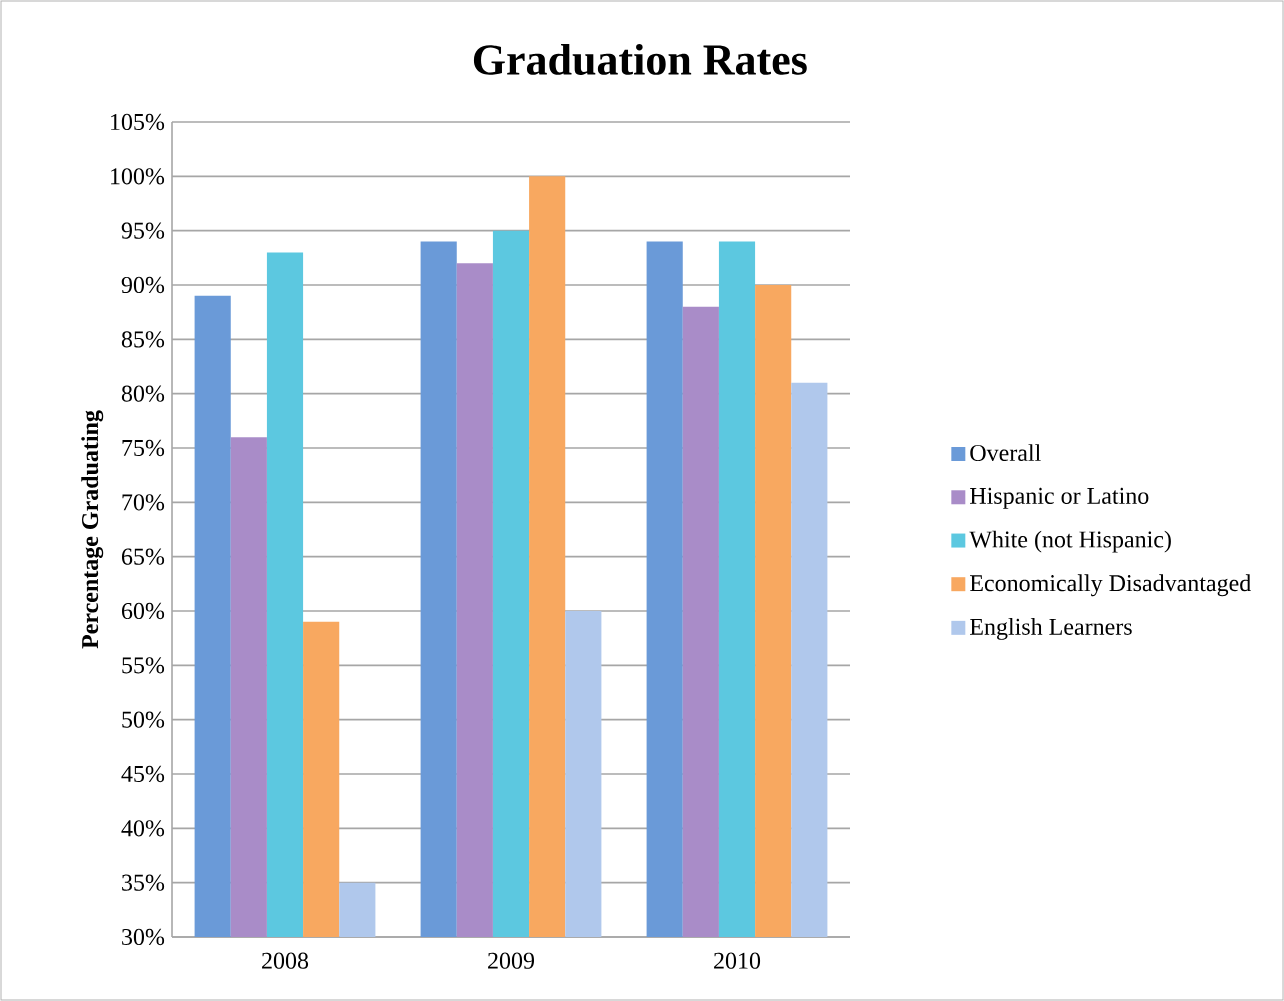 The width and height of the screenshot is (1284, 1001). I want to click on legend-label: Hispanic or Latino, so click(1059, 498).